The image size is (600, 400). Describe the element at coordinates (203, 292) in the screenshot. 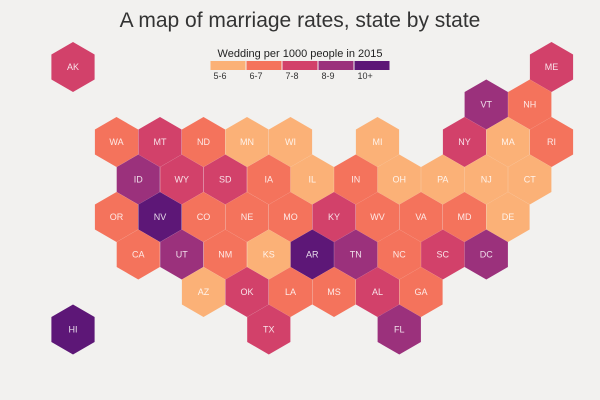

I see `state-hex-shape-az` at that location.